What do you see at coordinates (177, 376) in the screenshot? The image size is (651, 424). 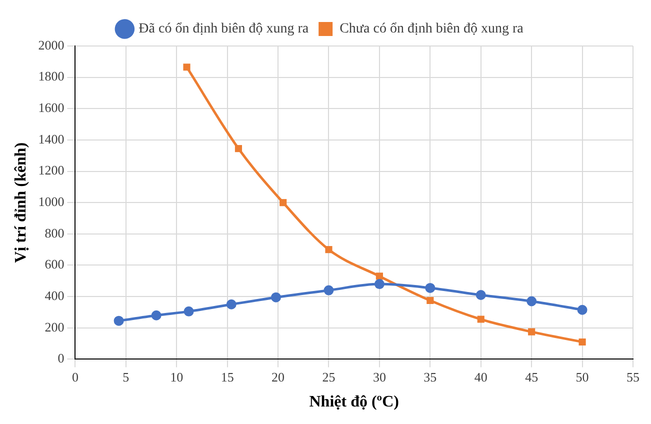 I see `x-tick-label: 10` at bounding box center [177, 376].